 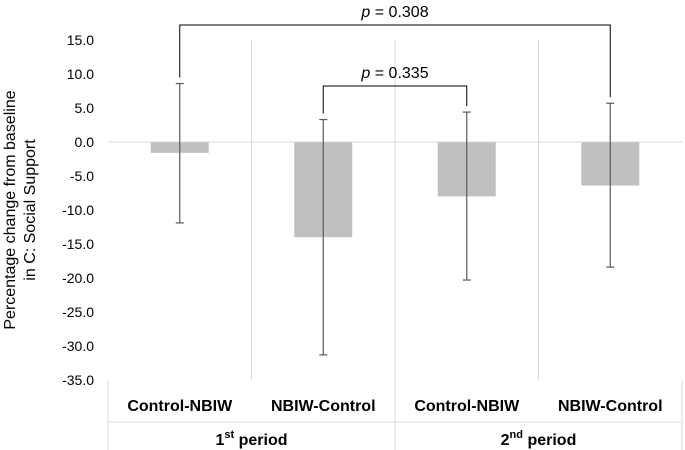 I want to click on period-ordinal-suffix: nd, so click(x=516, y=435).